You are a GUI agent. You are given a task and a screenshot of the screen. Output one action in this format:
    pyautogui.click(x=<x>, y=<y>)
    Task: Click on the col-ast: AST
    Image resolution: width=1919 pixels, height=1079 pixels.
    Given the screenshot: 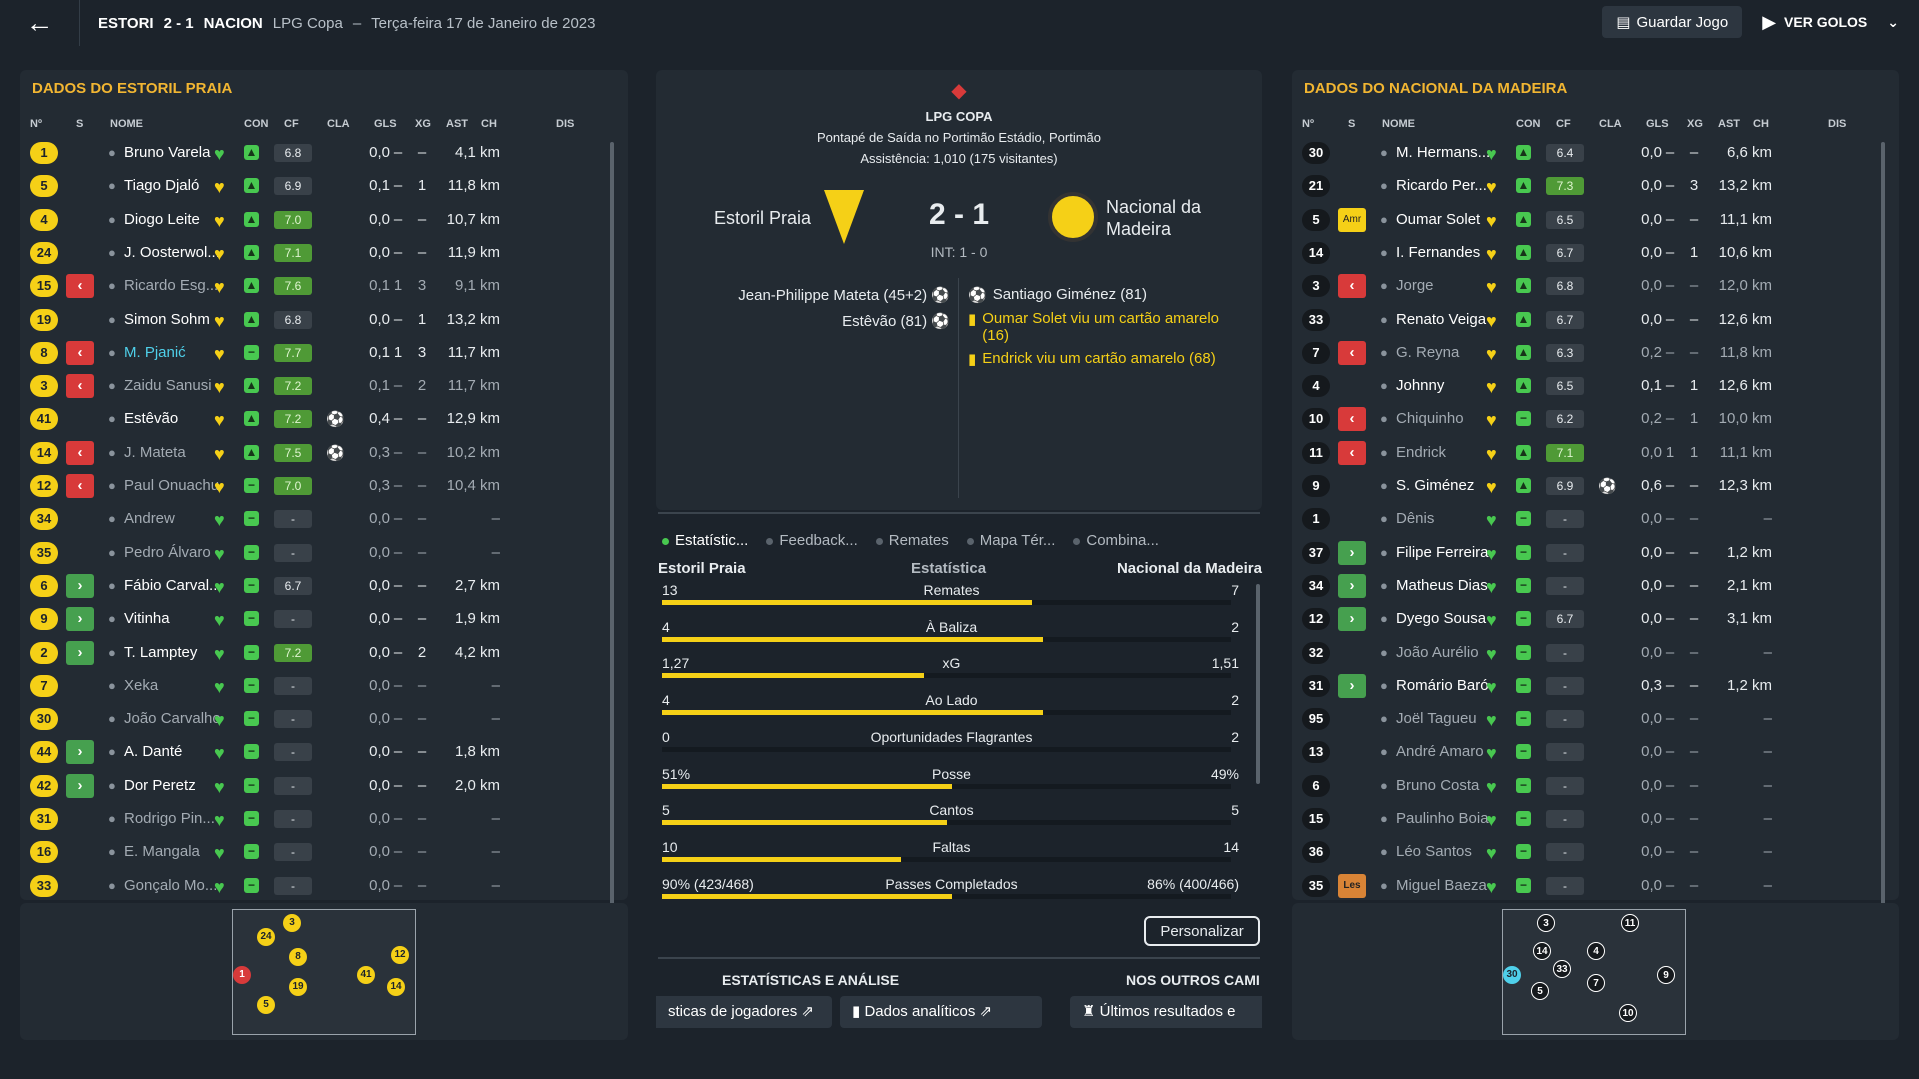 What is the action you would take?
    pyautogui.click(x=1729, y=124)
    